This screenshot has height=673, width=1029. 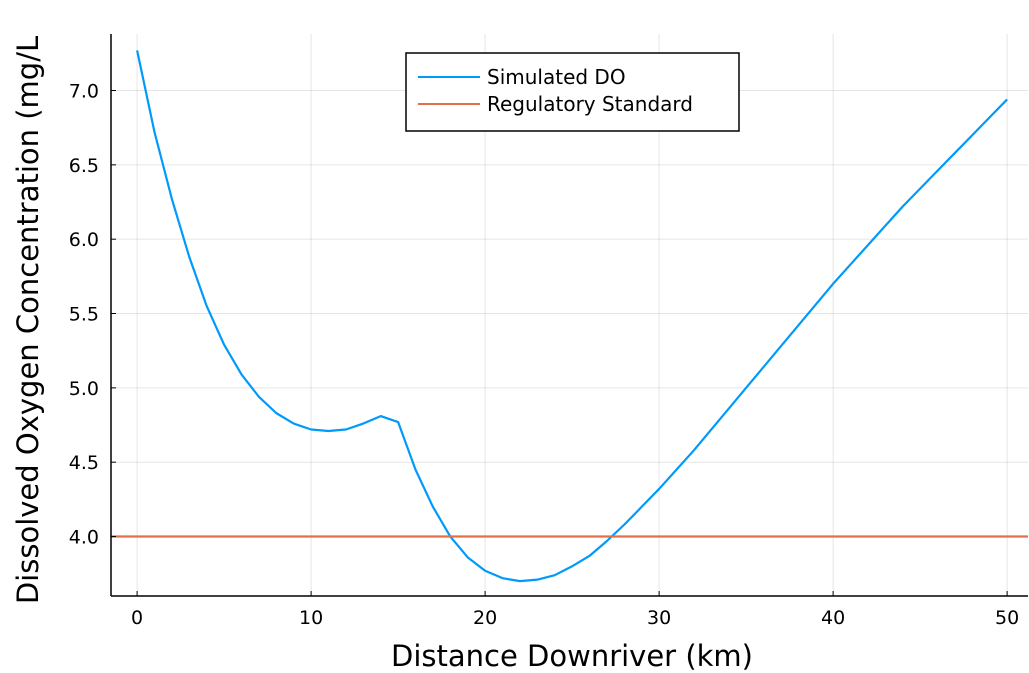 I want to click on x-tick-label: 30, so click(x=659, y=618).